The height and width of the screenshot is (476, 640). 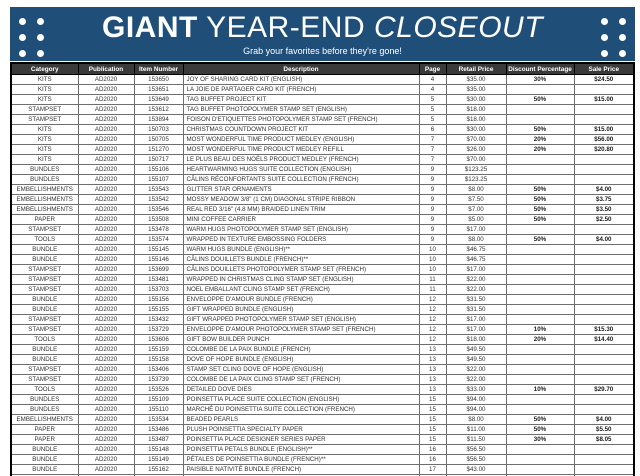 What do you see at coordinates (158, 309) in the screenshot?
I see `cell-item-number: 155155` at bounding box center [158, 309].